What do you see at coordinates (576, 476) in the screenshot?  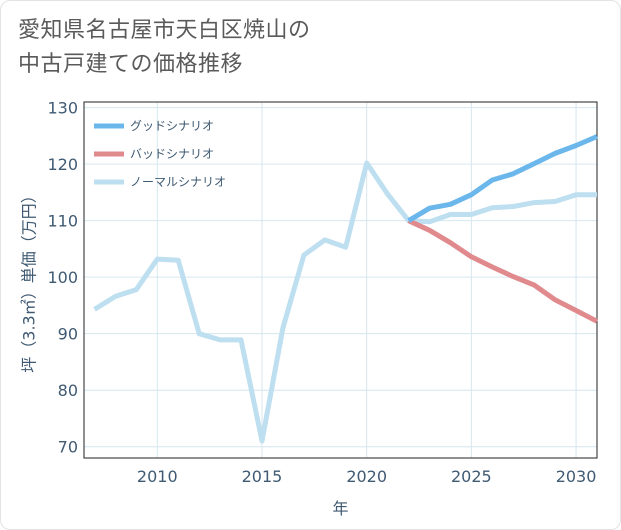 I see `x-tick-label: 2030` at bounding box center [576, 476].